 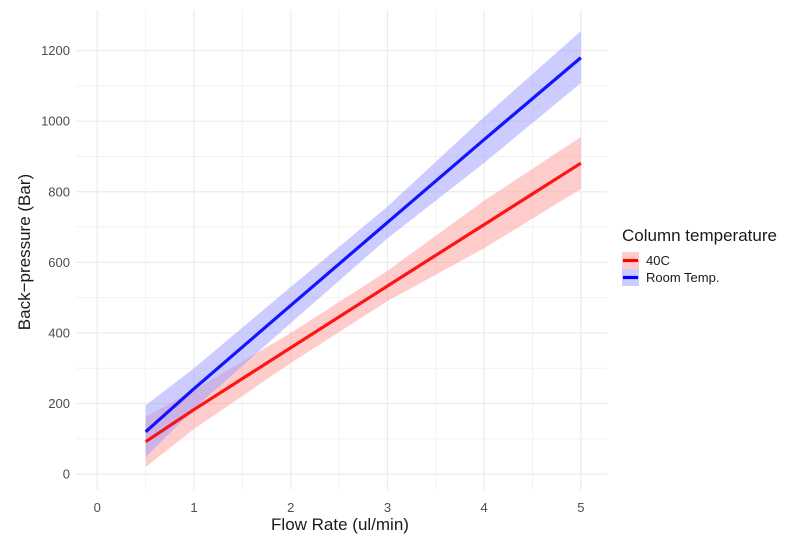 What do you see at coordinates (290, 507) in the screenshot?
I see `x-tick-label: 2` at bounding box center [290, 507].